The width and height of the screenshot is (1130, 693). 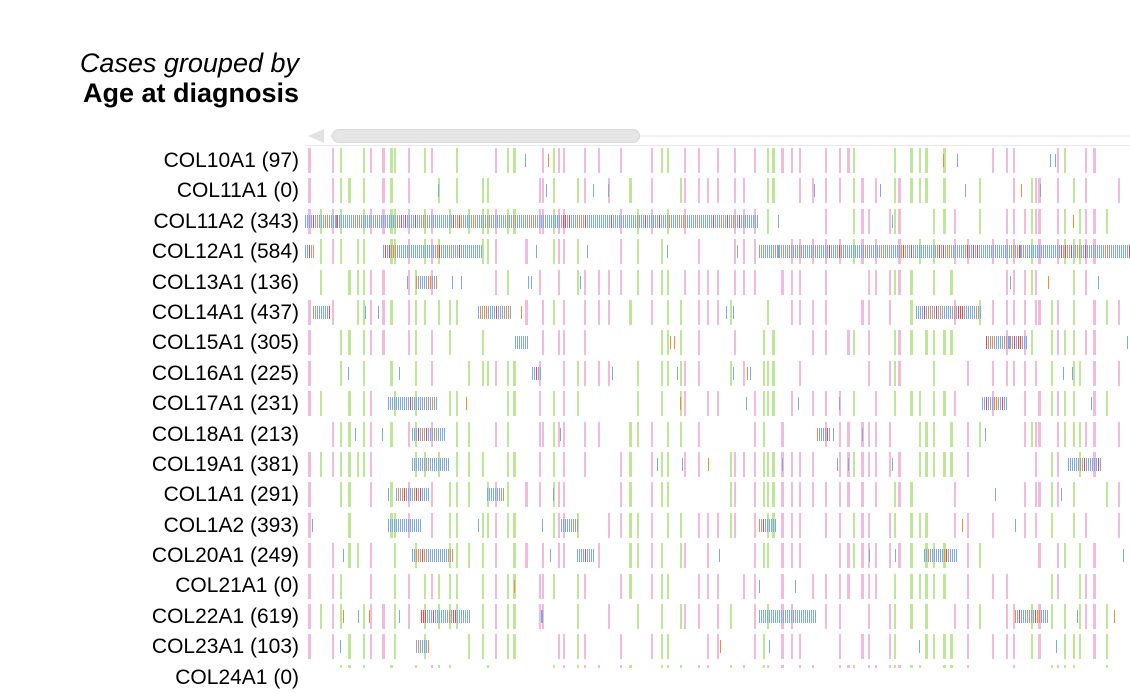 What do you see at coordinates (237, 677) in the screenshot?
I see `gene-row-label: COL24A1 (0)` at bounding box center [237, 677].